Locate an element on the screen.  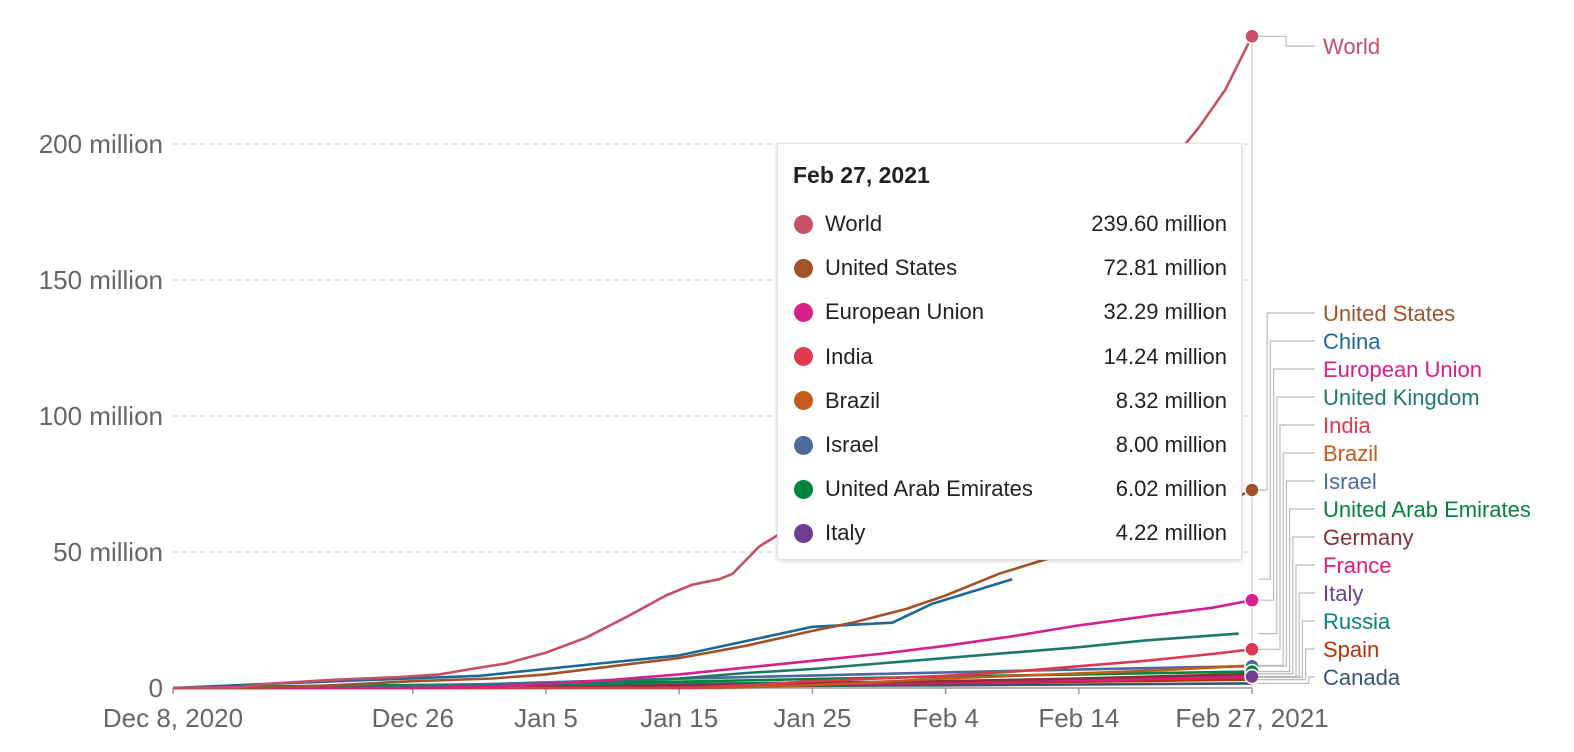
tooltip-series-name: United States is located at coordinates (891, 268).